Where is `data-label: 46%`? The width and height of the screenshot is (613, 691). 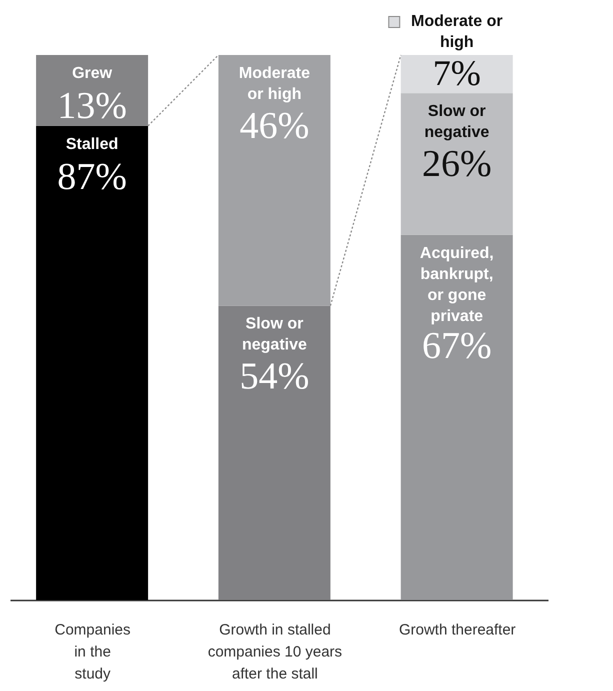 data-label: 46% is located at coordinates (275, 126).